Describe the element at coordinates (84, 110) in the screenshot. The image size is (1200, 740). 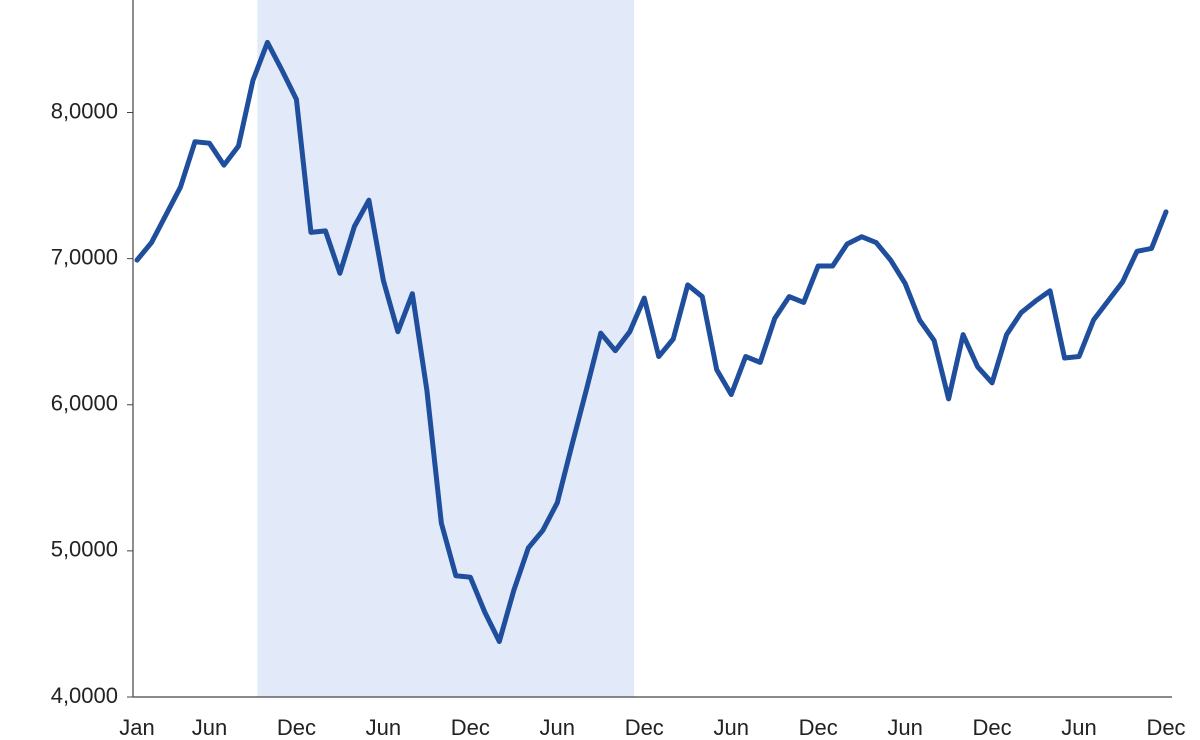
I see `y-tick-label: 8,0000` at that location.